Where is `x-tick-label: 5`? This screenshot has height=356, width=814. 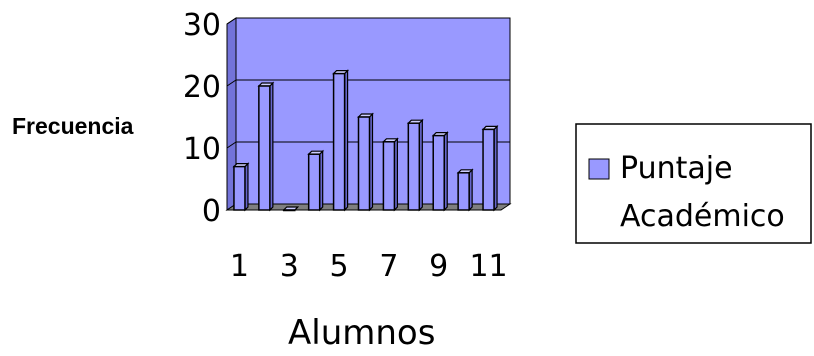
x-tick-label: 5 is located at coordinates (339, 266).